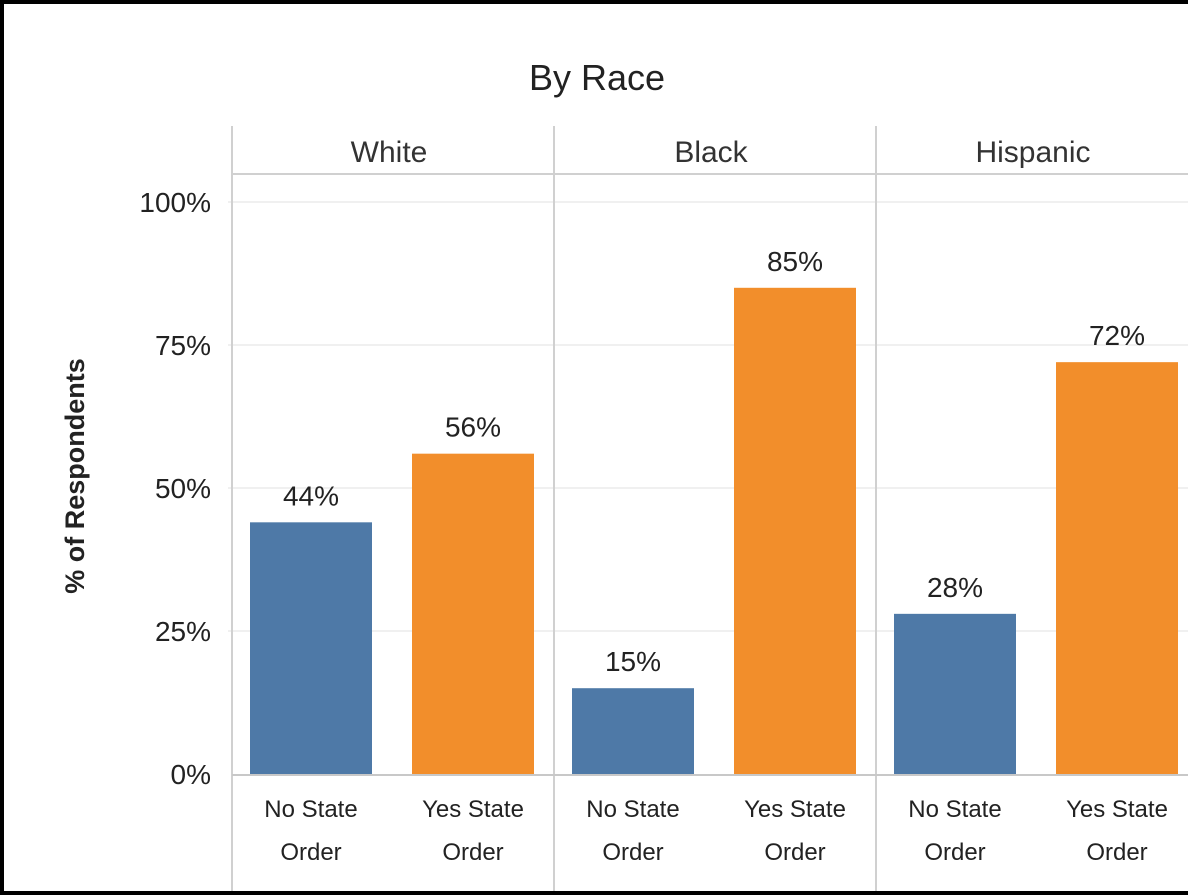  What do you see at coordinates (183, 631) in the screenshot?
I see `y-tick-label: 25%` at bounding box center [183, 631].